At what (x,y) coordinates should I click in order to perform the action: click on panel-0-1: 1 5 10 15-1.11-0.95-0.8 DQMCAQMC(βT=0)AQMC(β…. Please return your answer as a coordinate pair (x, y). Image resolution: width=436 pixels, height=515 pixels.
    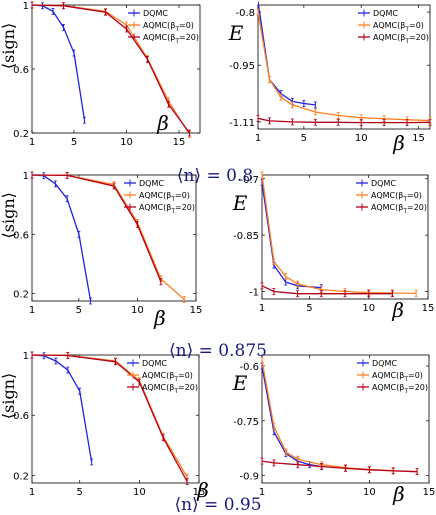
    Looking at the image, I should click on (330, 78).